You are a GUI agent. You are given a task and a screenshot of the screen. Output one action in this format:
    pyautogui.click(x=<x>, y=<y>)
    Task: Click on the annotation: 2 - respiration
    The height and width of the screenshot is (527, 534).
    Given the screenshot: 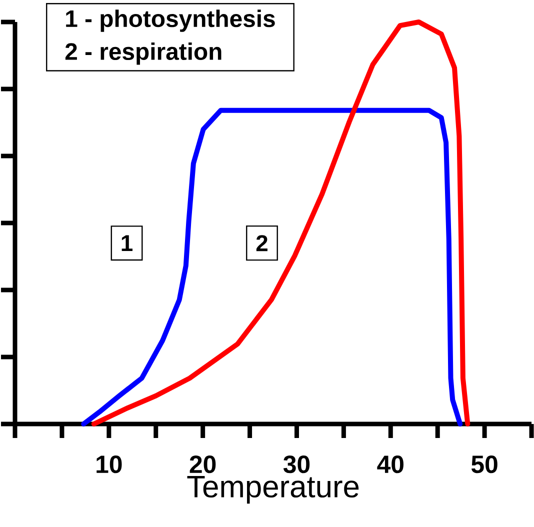 What is the action you would take?
    pyautogui.click(x=143, y=53)
    